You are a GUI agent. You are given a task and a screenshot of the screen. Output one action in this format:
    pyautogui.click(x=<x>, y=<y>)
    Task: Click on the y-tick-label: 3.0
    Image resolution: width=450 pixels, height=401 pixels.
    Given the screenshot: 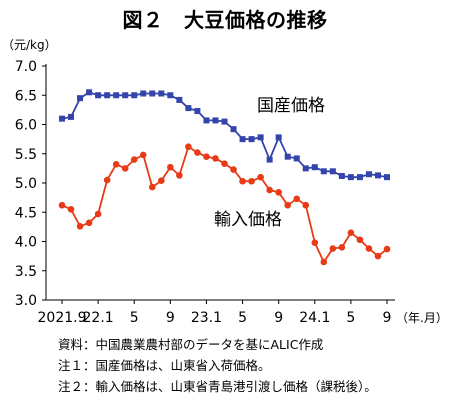 What is the action you would take?
    pyautogui.click(x=26, y=301)
    